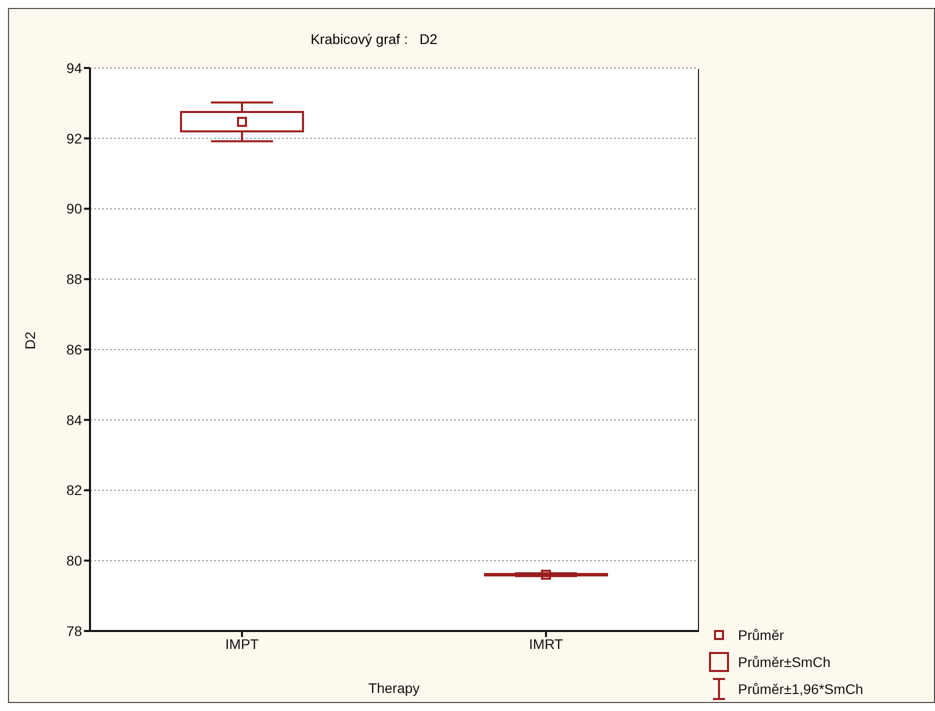  Describe the element at coordinates (74, 420) in the screenshot. I see `y-tick-label: 84` at that location.